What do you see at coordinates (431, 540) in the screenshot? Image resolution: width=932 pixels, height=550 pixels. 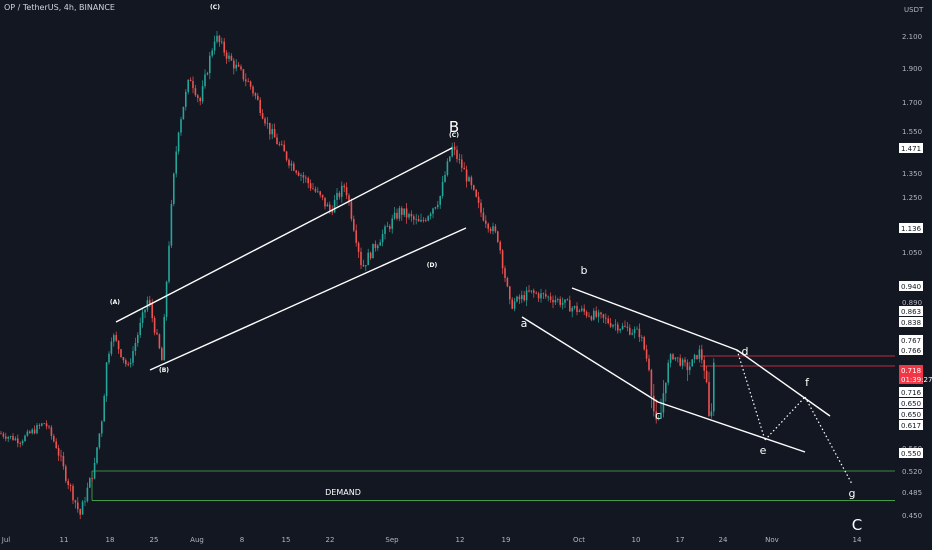 I see `time-axis: Jul 11 18 25 Aug 8 15 22 Sep 12 19 Oct 10 17 24 Nov 14` at bounding box center [431, 540].